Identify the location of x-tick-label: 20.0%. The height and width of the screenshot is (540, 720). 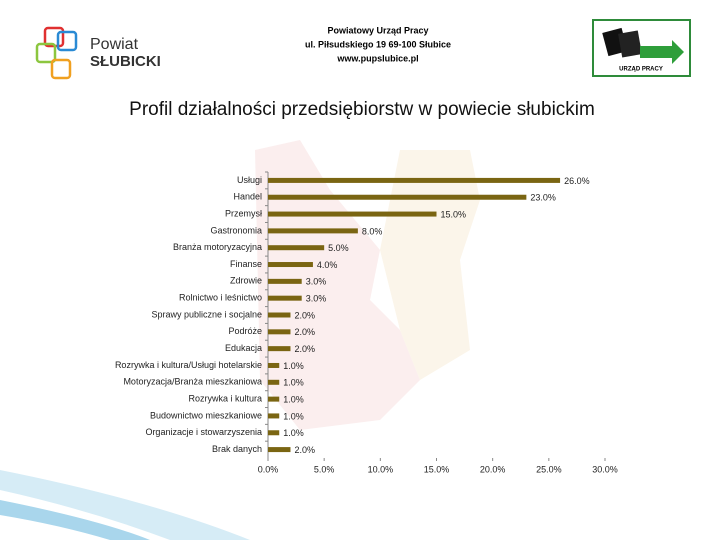
(493, 469).